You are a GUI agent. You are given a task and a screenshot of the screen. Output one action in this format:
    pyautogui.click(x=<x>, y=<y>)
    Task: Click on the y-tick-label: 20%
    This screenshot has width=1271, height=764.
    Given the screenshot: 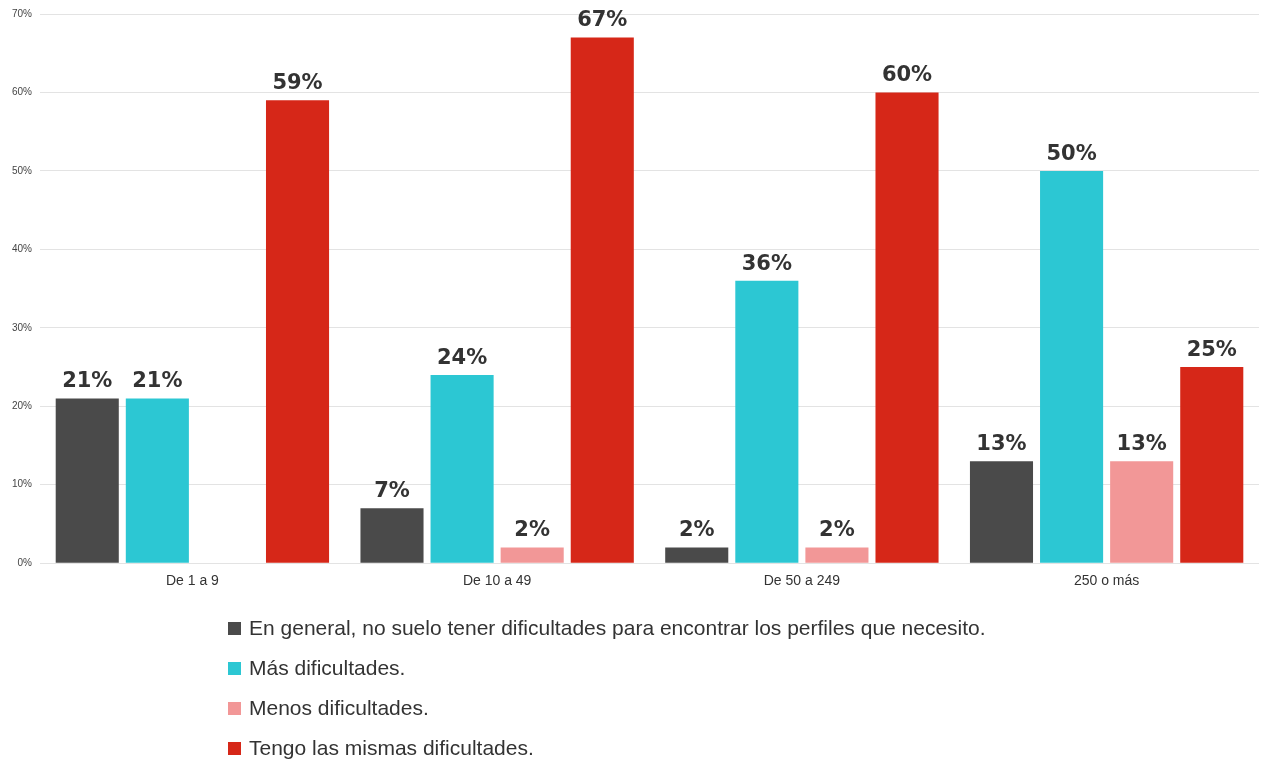 What is the action you would take?
    pyautogui.click(x=22, y=406)
    